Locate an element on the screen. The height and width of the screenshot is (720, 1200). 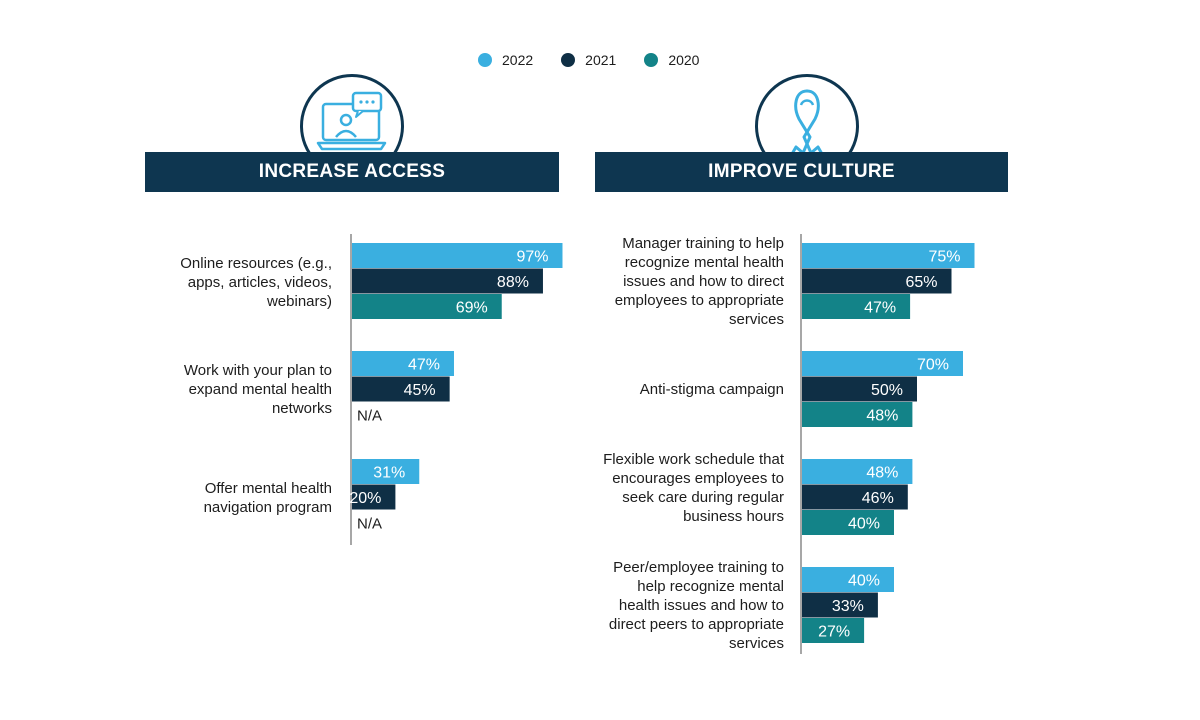
category-label-anti-stigma: Anti-stigma campaign is located at coordinates (711, 389).